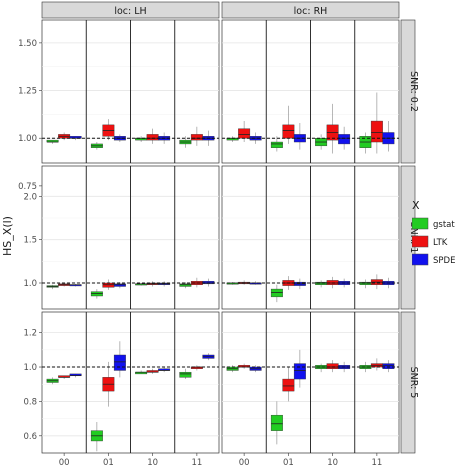 The height and width of the screenshot is (468, 474). Describe the element at coordinates (30, 437) in the screenshot. I see `y-tick-label: 0.6` at that location.